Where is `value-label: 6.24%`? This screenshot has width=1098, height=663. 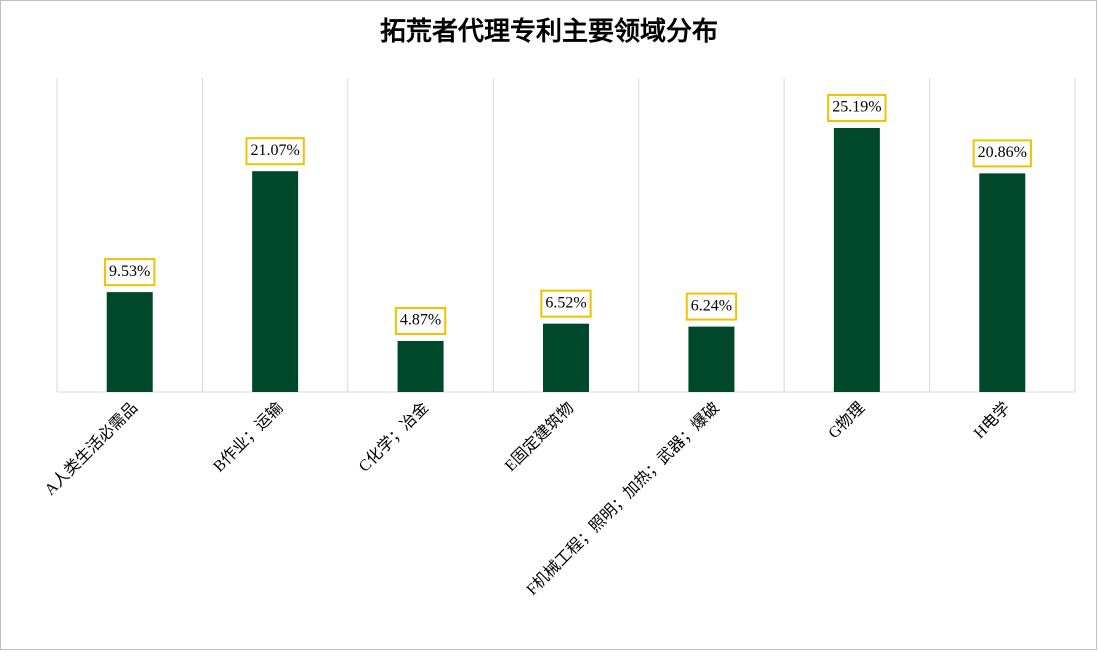
value-label: 6.24% is located at coordinates (711, 305).